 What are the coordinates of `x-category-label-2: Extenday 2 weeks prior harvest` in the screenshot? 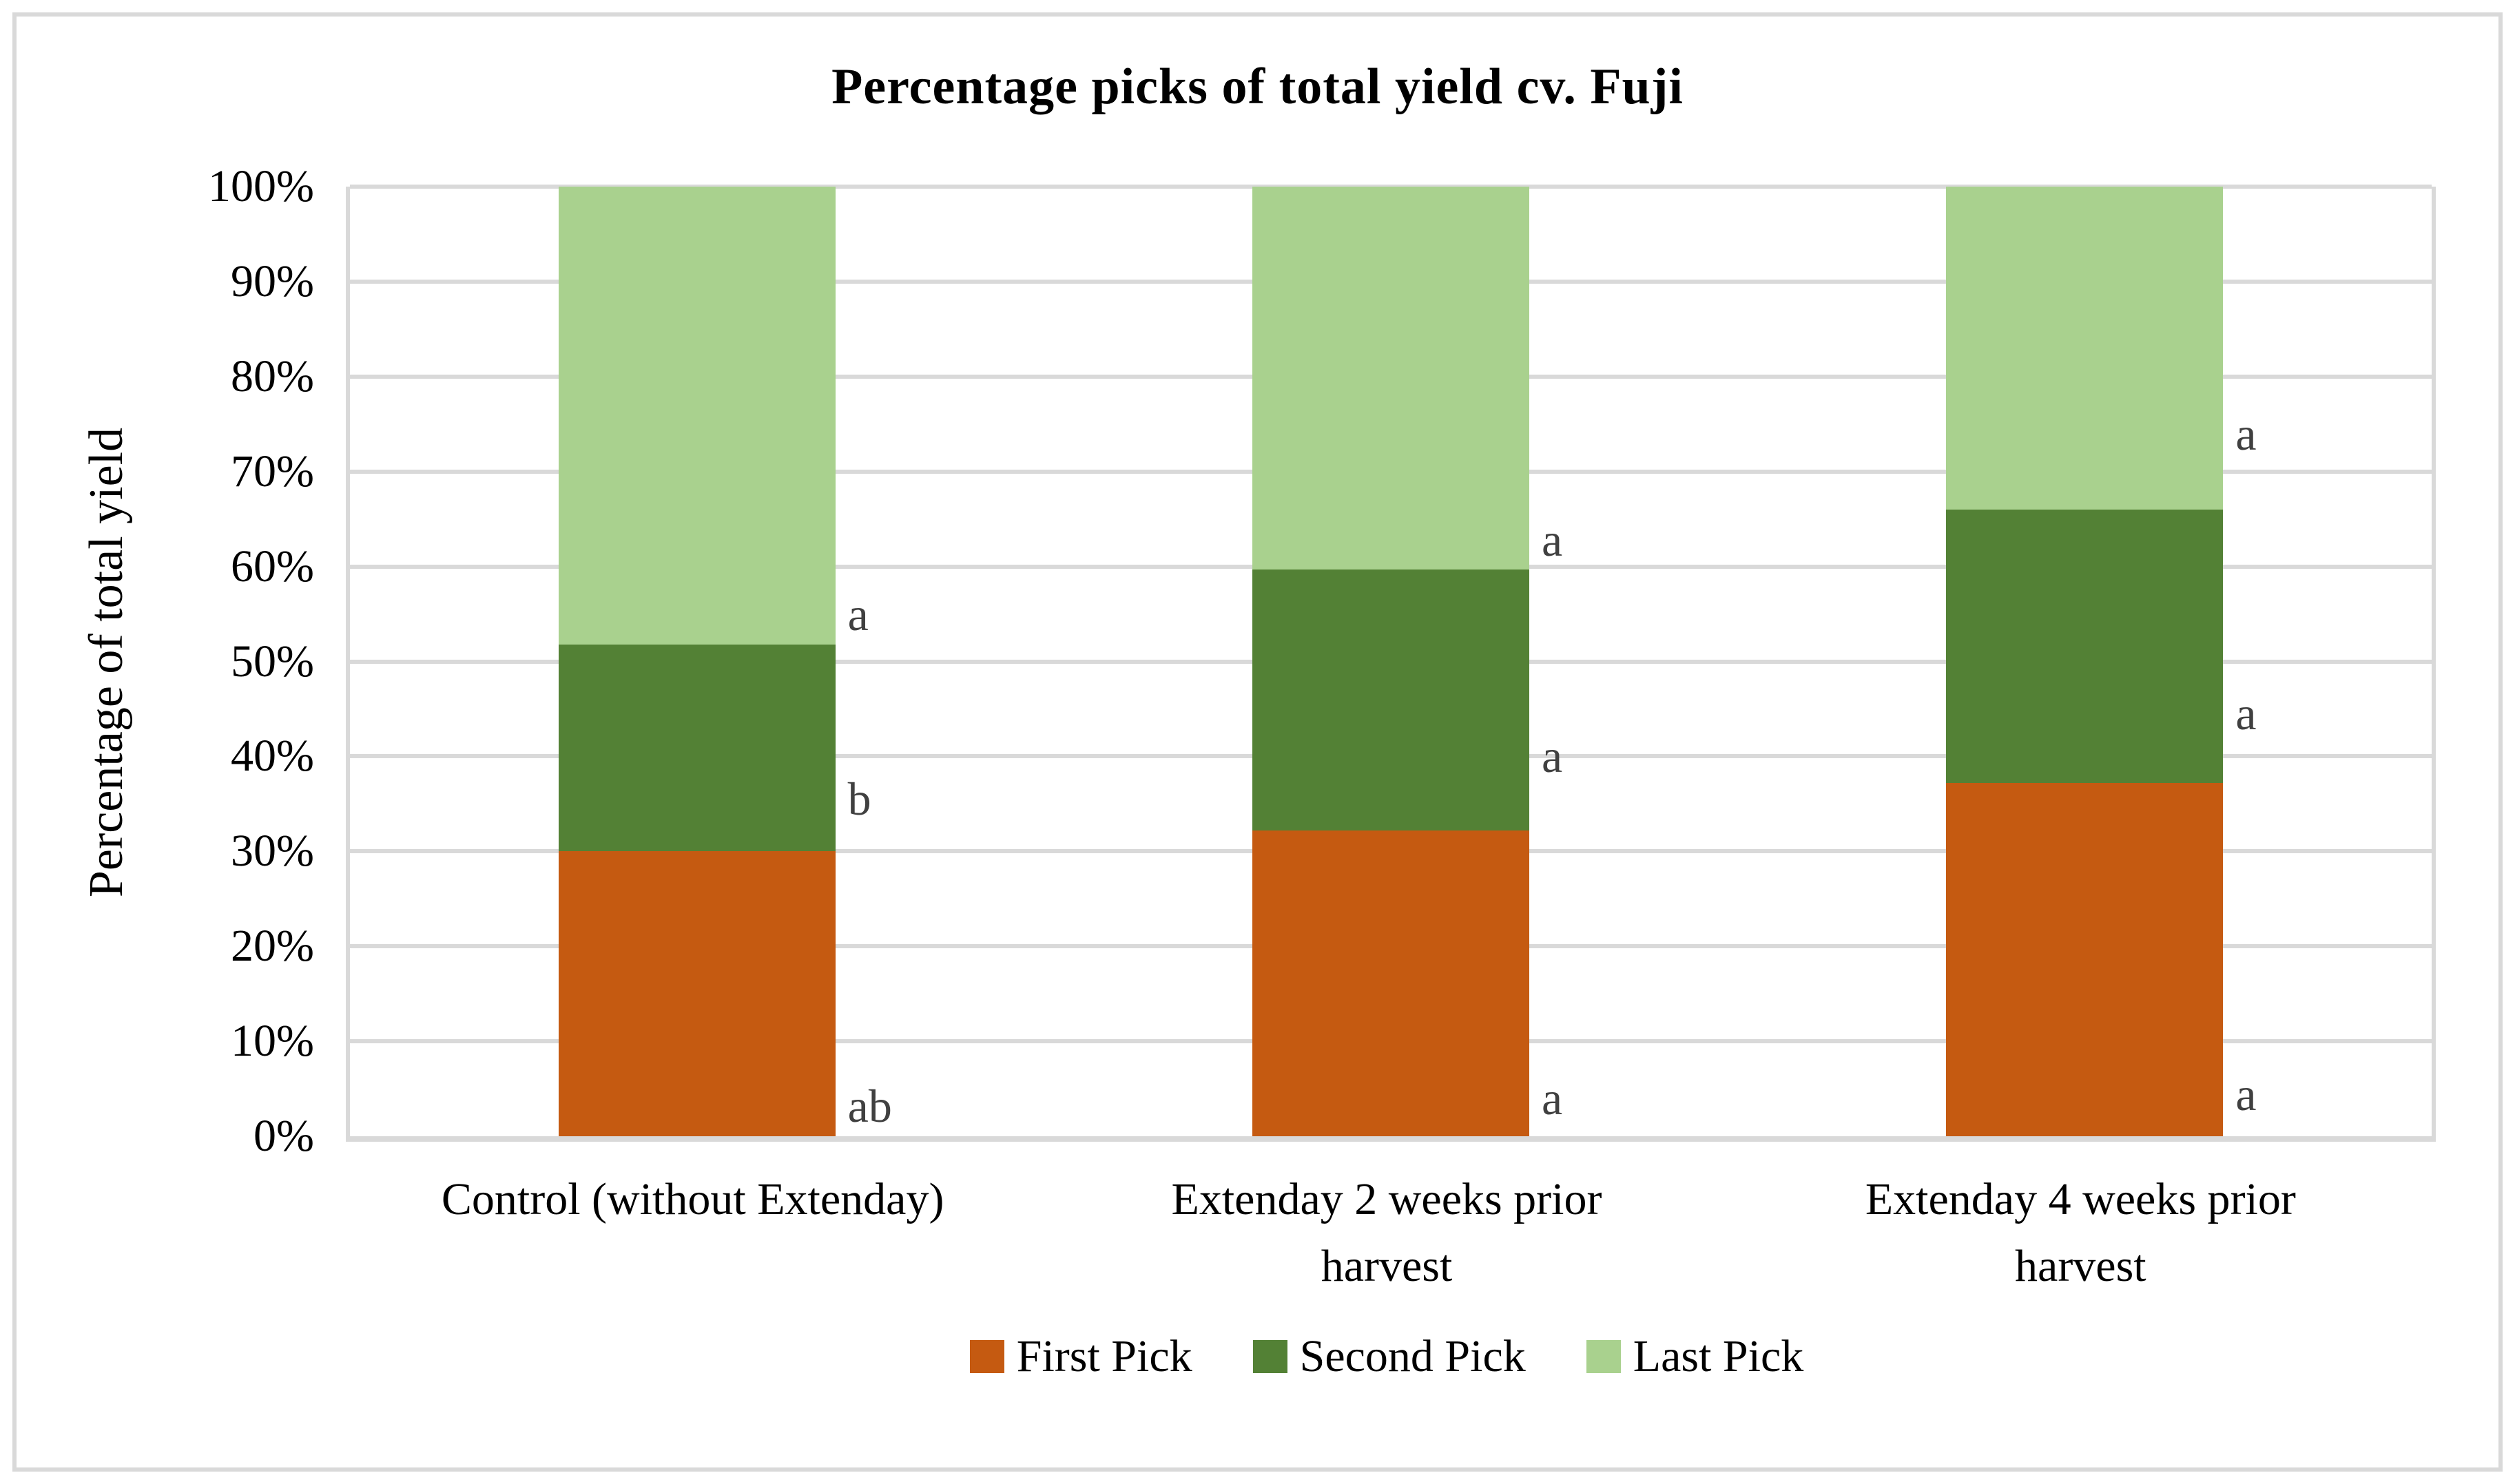 It's located at (1386, 1233).